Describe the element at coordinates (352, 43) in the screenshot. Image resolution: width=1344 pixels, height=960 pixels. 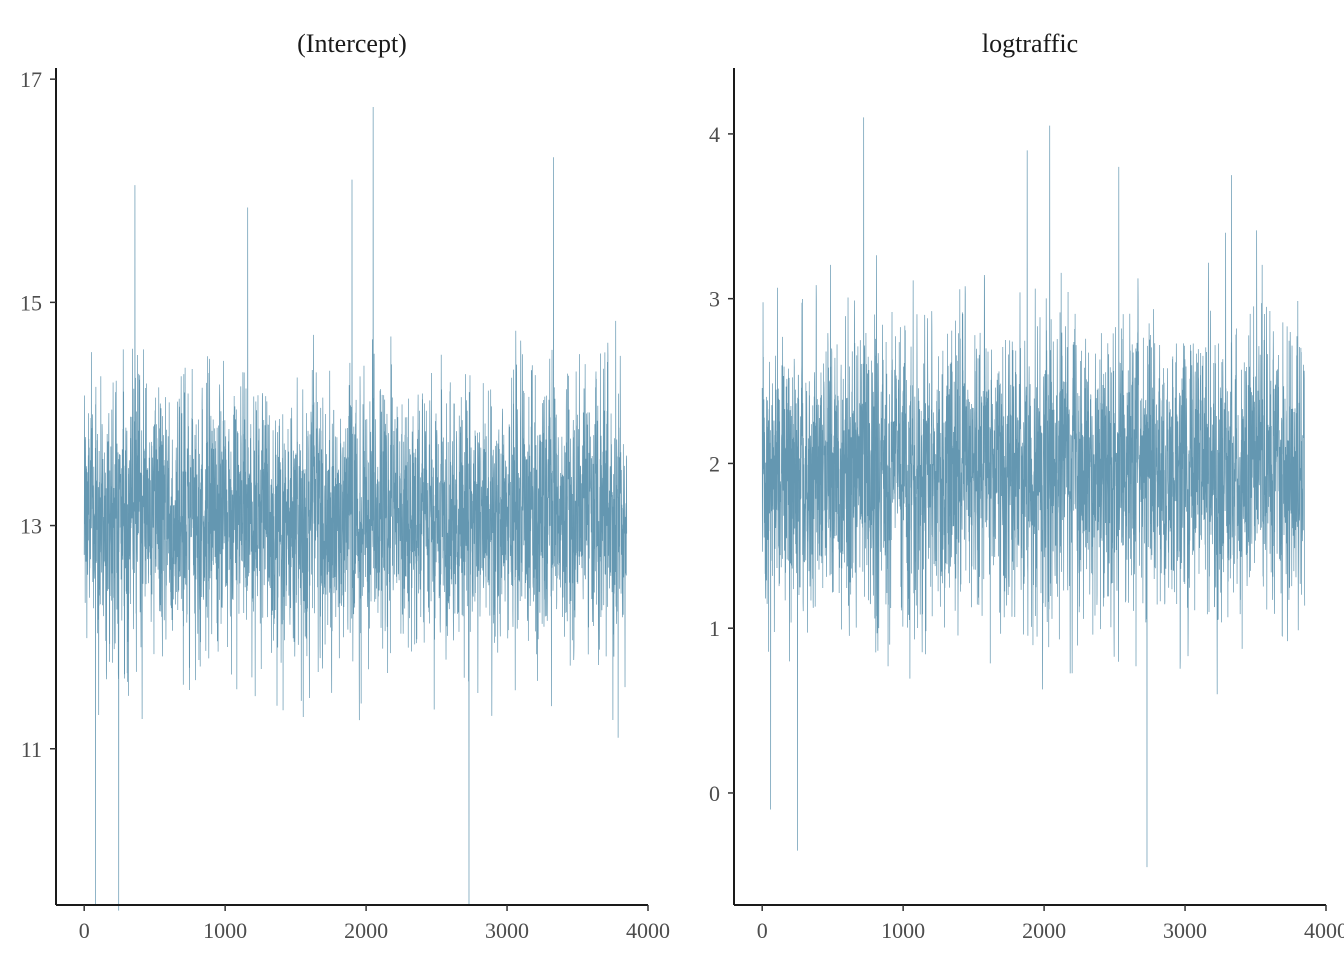
I see `panel-title: (Intercept)` at that location.